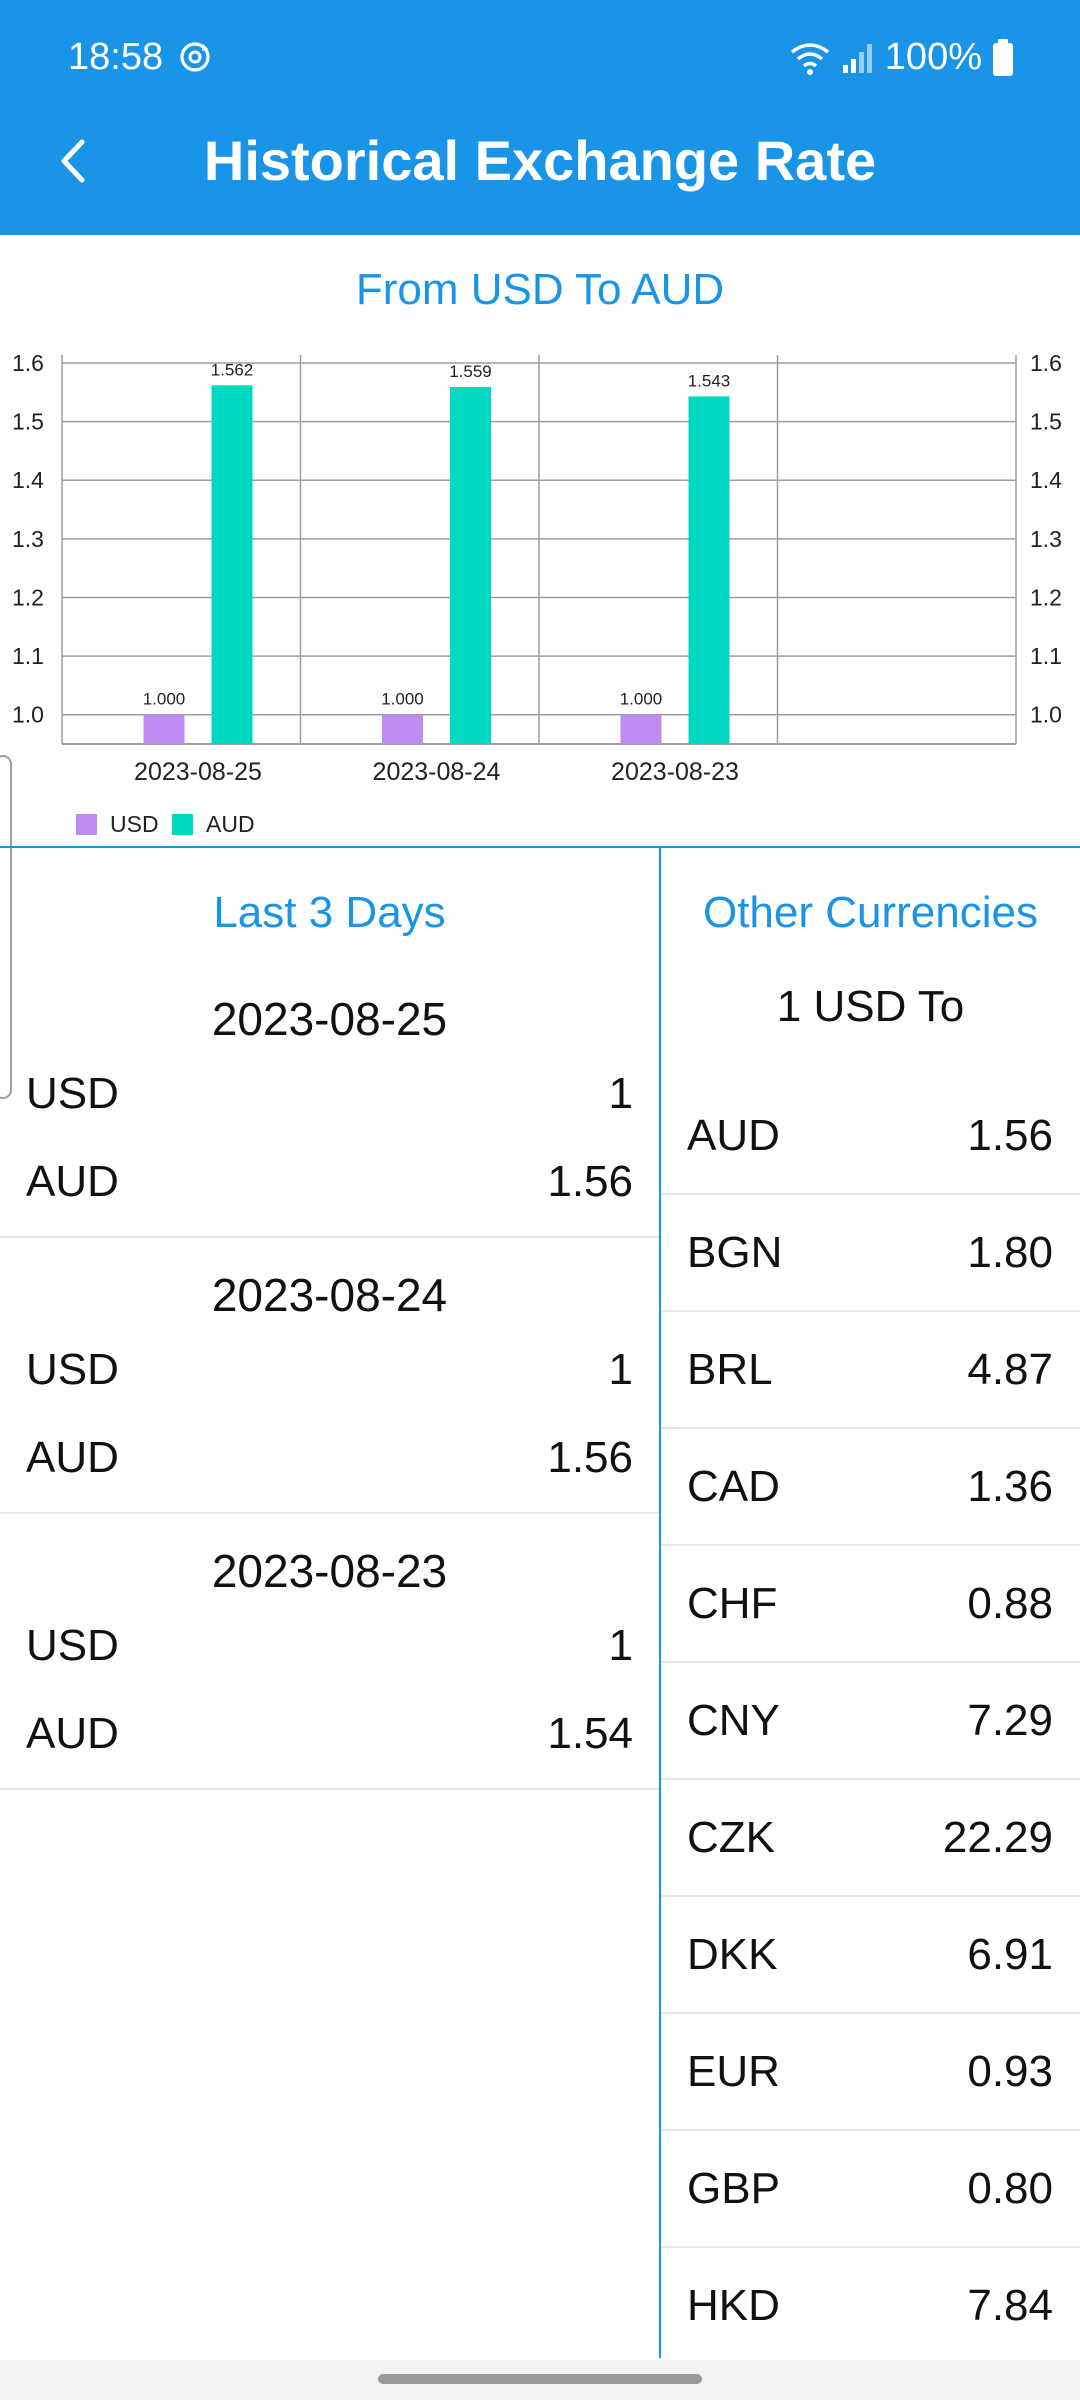 The image size is (1080, 2400). I want to click on back-button, so click(74, 161).